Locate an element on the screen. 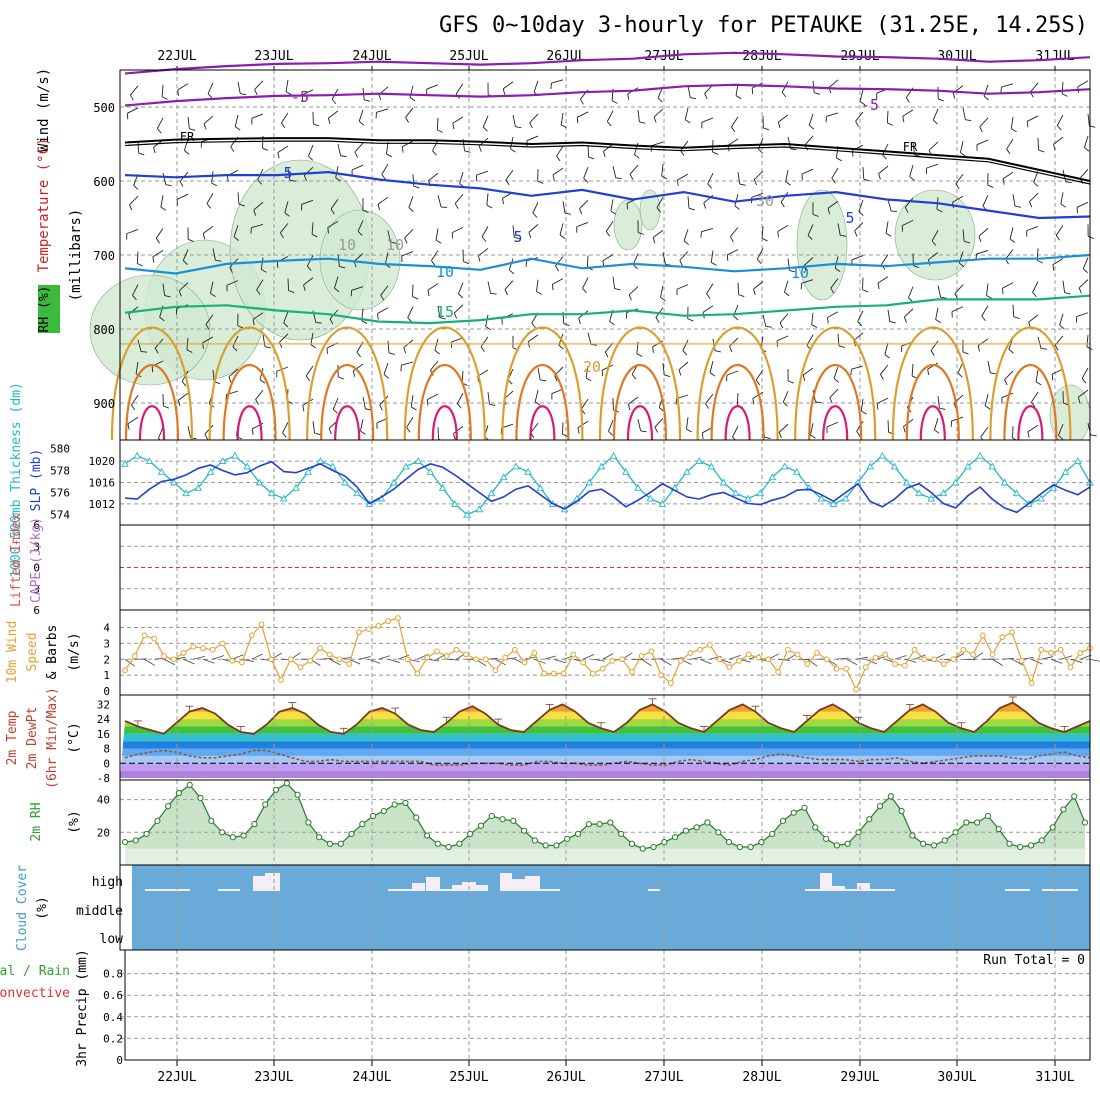  precip-bg is located at coordinates (607, 1005).